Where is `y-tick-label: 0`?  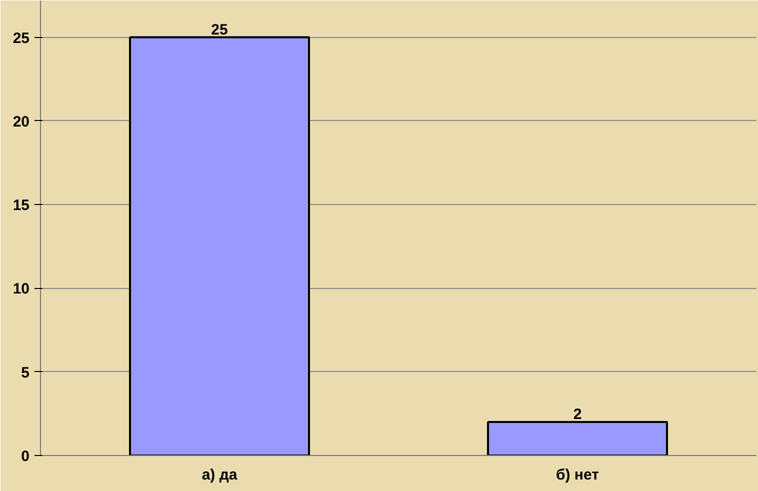
y-tick-label: 0 is located at coordinates (25, 456).